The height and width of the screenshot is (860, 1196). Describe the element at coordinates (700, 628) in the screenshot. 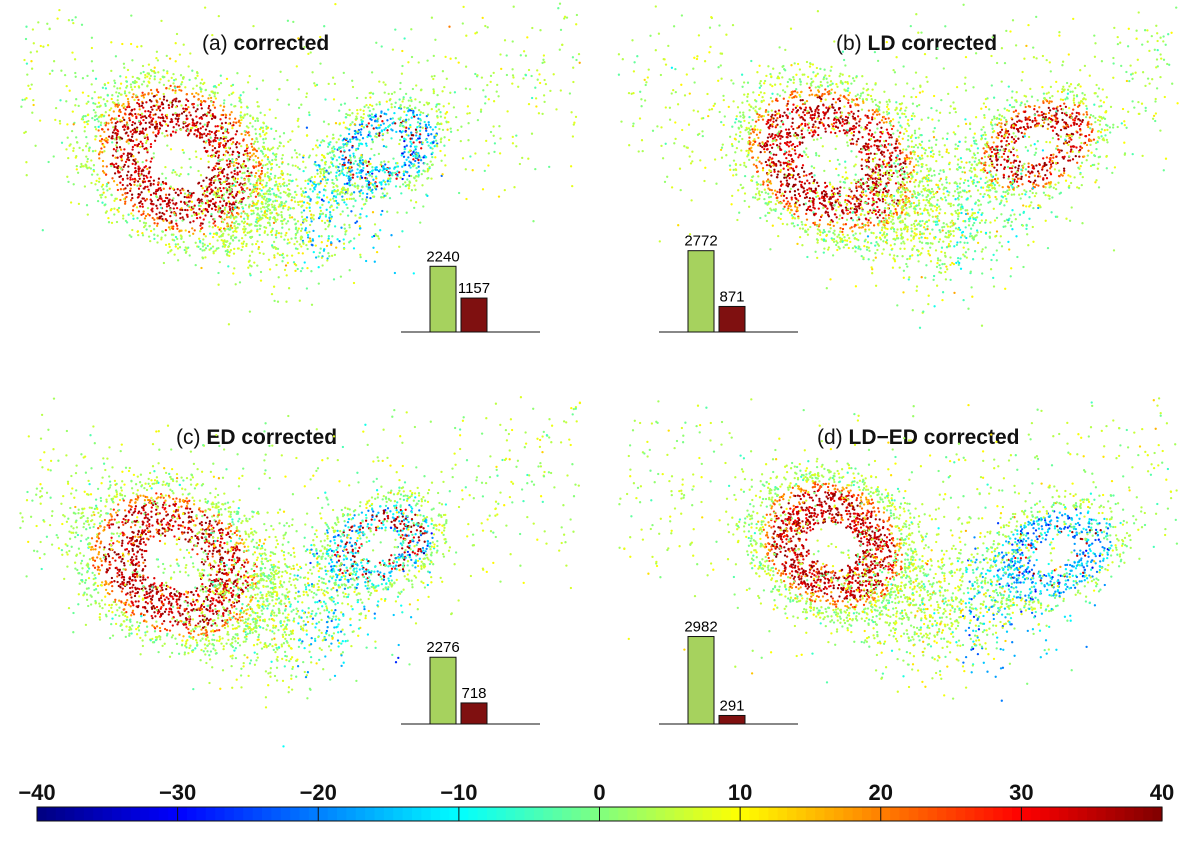

I see `bar-value-label-green: 2982` at that location.